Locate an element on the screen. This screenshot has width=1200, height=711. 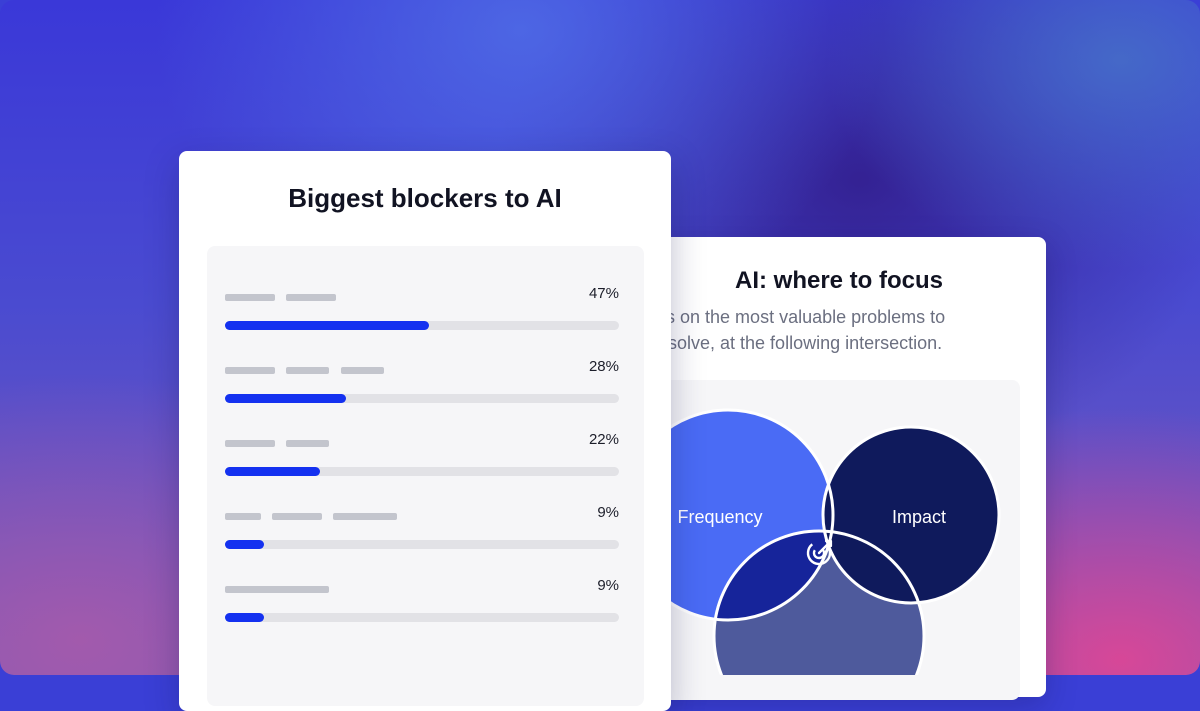
blocker-percent: 28% is located at coordinates (603, 366).